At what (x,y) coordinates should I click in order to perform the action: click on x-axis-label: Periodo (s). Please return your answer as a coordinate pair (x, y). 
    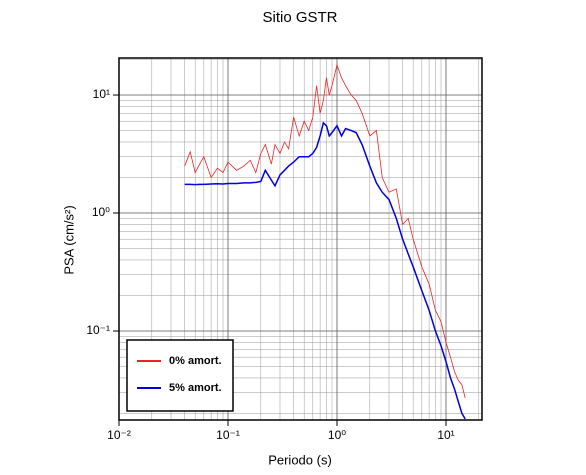
    Looking at the image, I should click on (300, 459).